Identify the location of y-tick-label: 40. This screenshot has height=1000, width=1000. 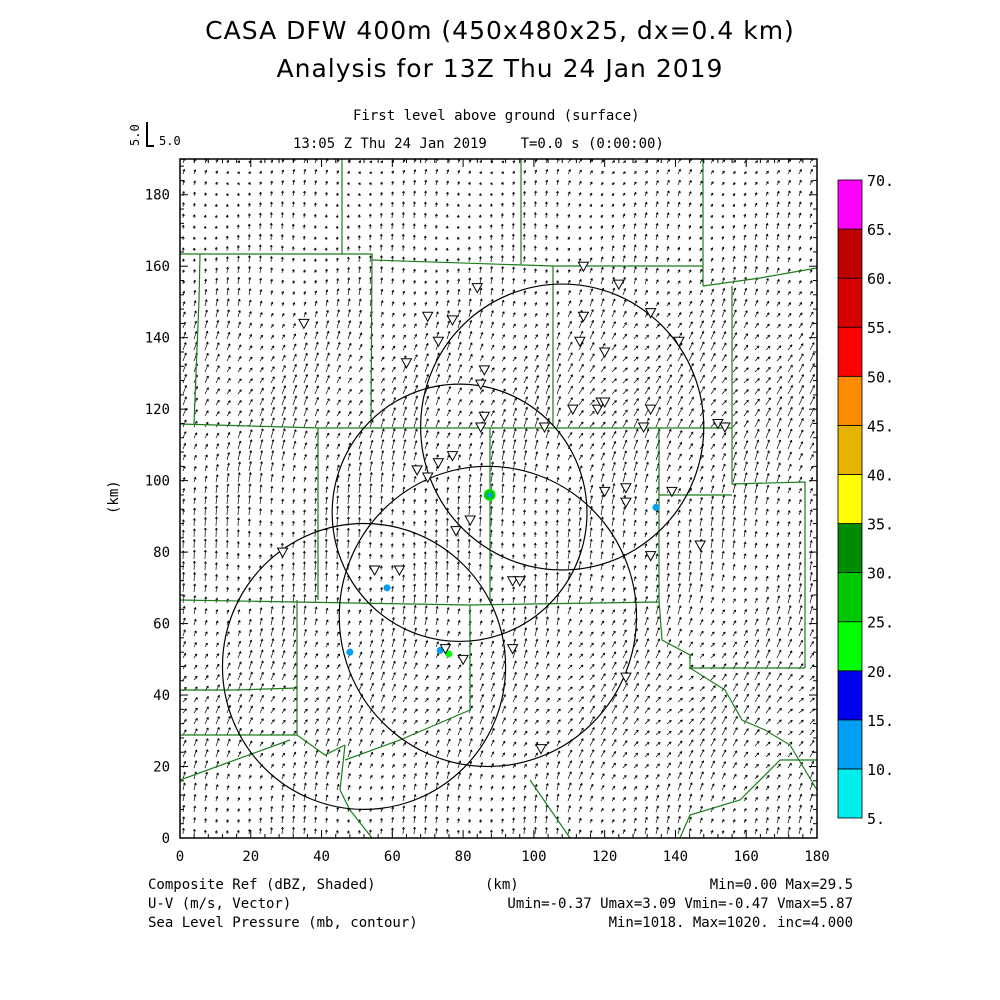
(161, 696).